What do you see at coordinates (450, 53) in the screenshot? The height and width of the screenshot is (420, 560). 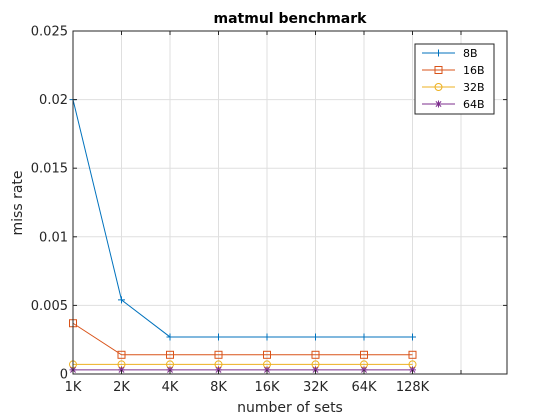 I see `legend-entry: 8B` at bounding box center [450, 53].